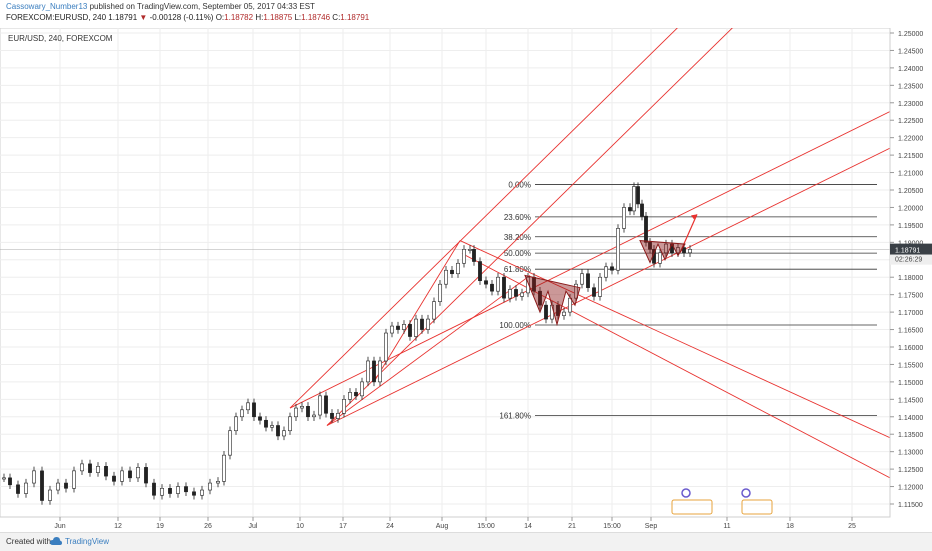 This screenshot has height=551, width=932. What do you see at coordinates (910, 400) in the screenshot?
I see `price-tick-label: 1.14500` at bounding box center [910, 400].